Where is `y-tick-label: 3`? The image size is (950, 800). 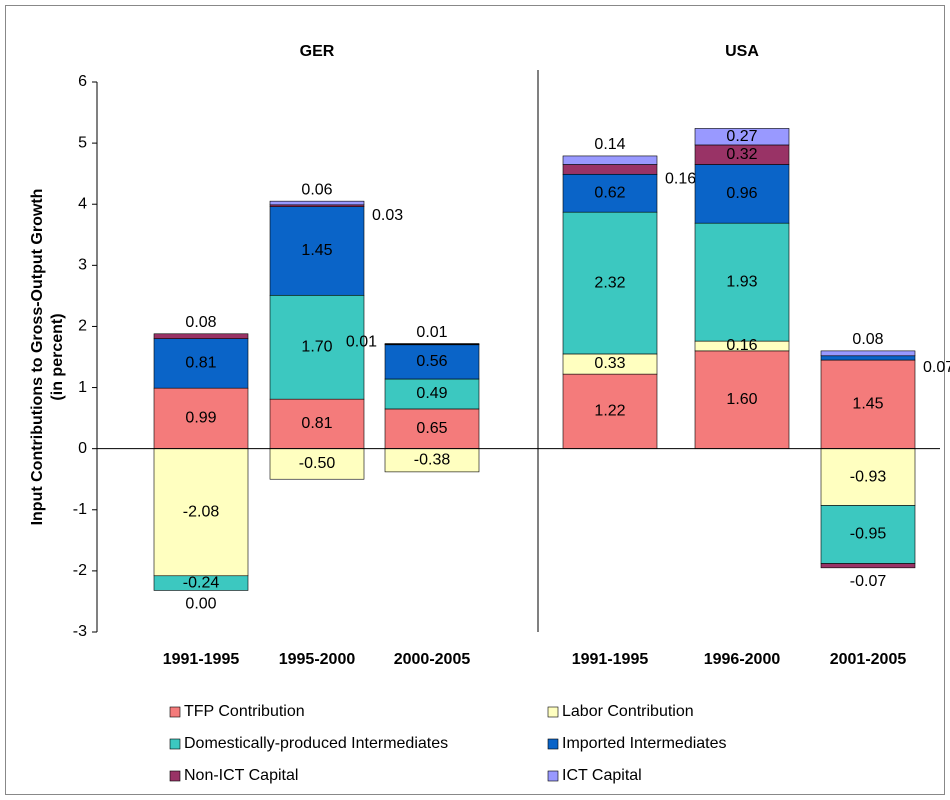
y-tick-label: 3 is located at coordinates (82, 265).